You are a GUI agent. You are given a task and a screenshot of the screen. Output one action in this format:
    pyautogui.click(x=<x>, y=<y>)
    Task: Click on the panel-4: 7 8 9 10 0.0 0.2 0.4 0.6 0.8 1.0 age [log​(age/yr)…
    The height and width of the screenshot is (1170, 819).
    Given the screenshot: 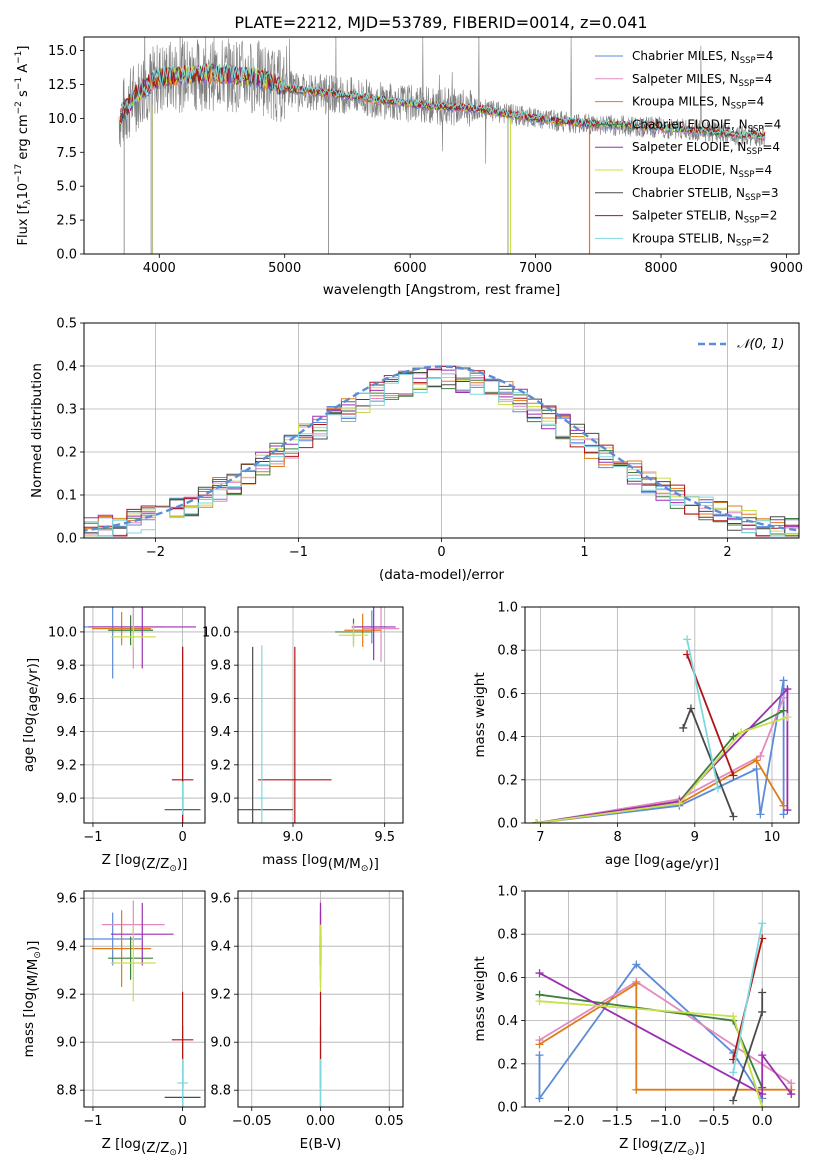 What is the action you would take?
    pyautogui.click(x=636, y=736)
    